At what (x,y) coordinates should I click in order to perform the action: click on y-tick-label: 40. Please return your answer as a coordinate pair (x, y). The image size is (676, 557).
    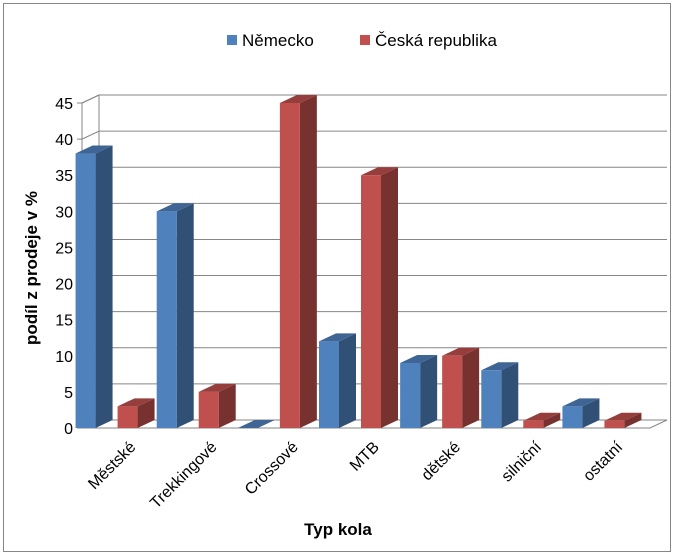
    Looking at the image, I should click on (64, 140).